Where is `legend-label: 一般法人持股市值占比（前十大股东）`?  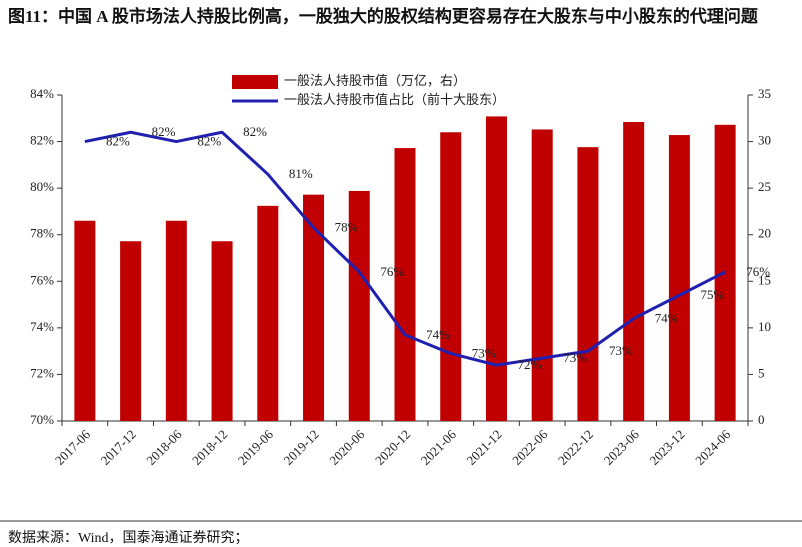 legend-label: 一般法人持股市值占比（前十大股东） is located at coordinates (394, 99).